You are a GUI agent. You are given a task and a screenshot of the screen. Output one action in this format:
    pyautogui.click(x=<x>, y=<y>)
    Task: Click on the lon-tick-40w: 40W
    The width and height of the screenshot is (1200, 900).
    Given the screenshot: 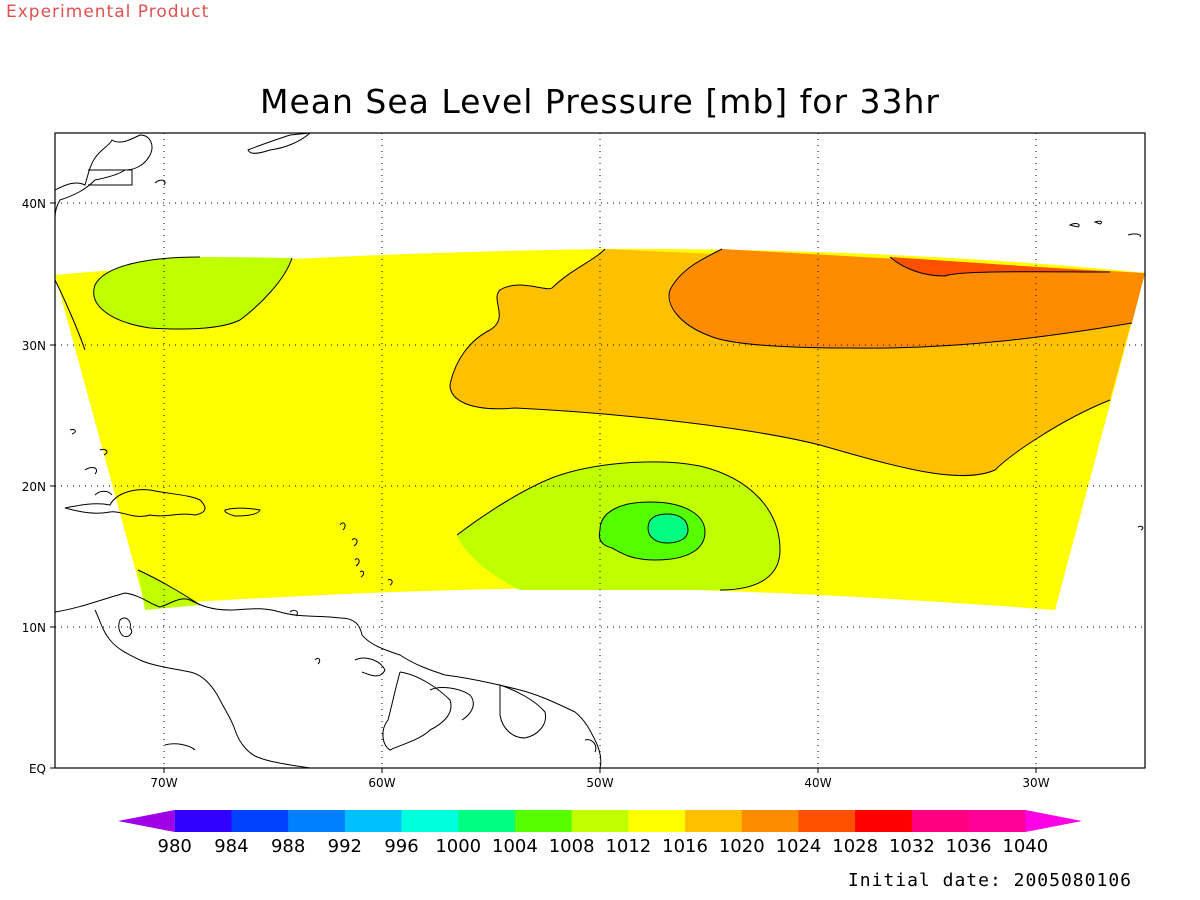 What is the action you would take?
    pyautogui.click(x=817, y=783)
    